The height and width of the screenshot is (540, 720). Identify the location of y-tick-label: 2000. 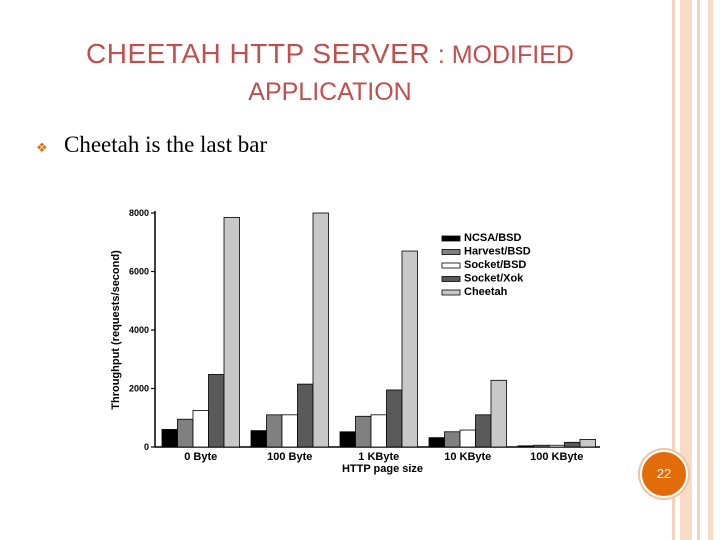
(139, 389).